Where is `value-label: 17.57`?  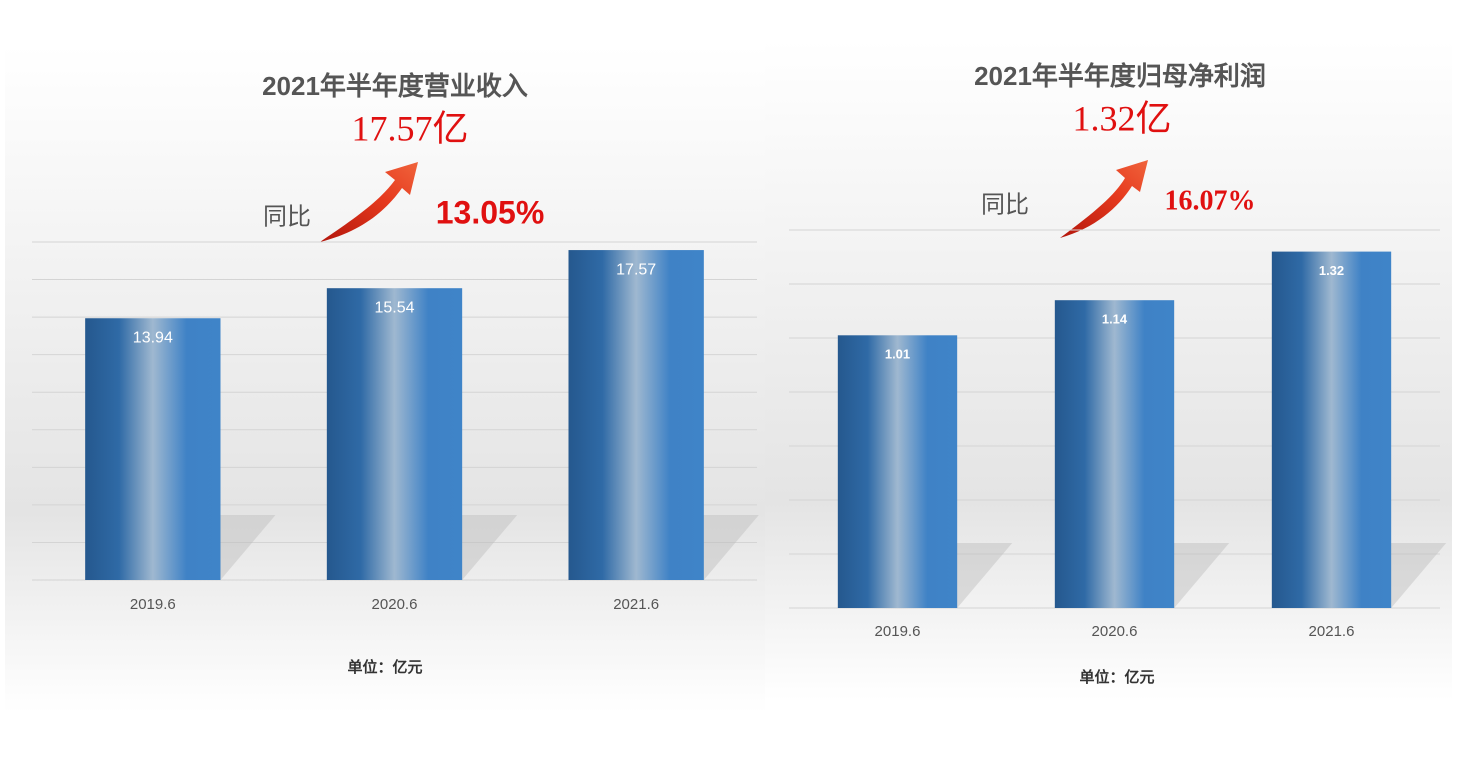 value-label: 17.57 is located at coordinates (636, 269).